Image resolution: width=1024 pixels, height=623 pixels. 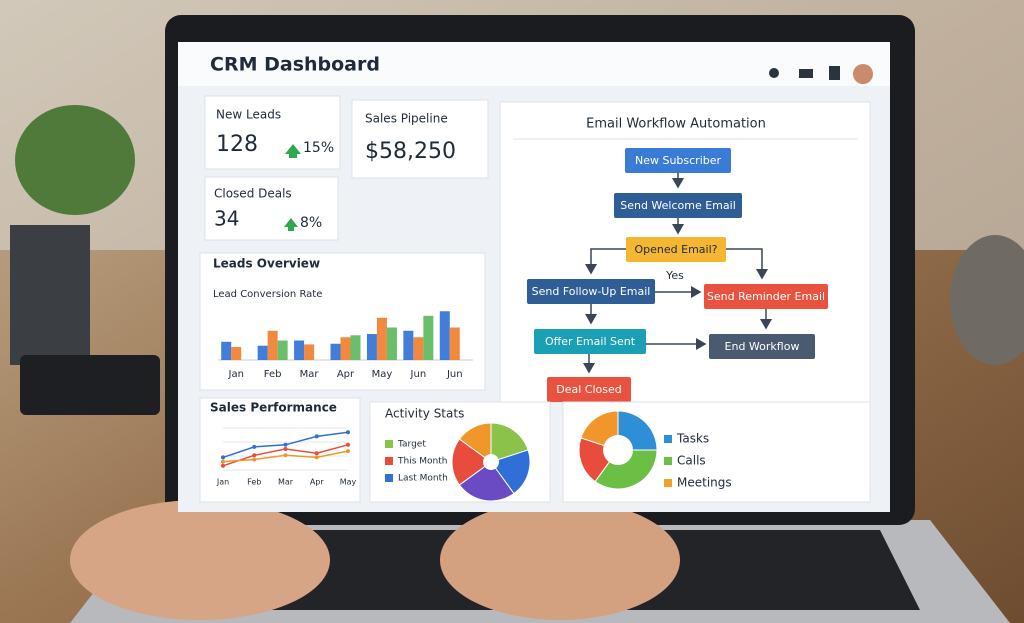 I want to click on mug, so click(x=987, y=300).